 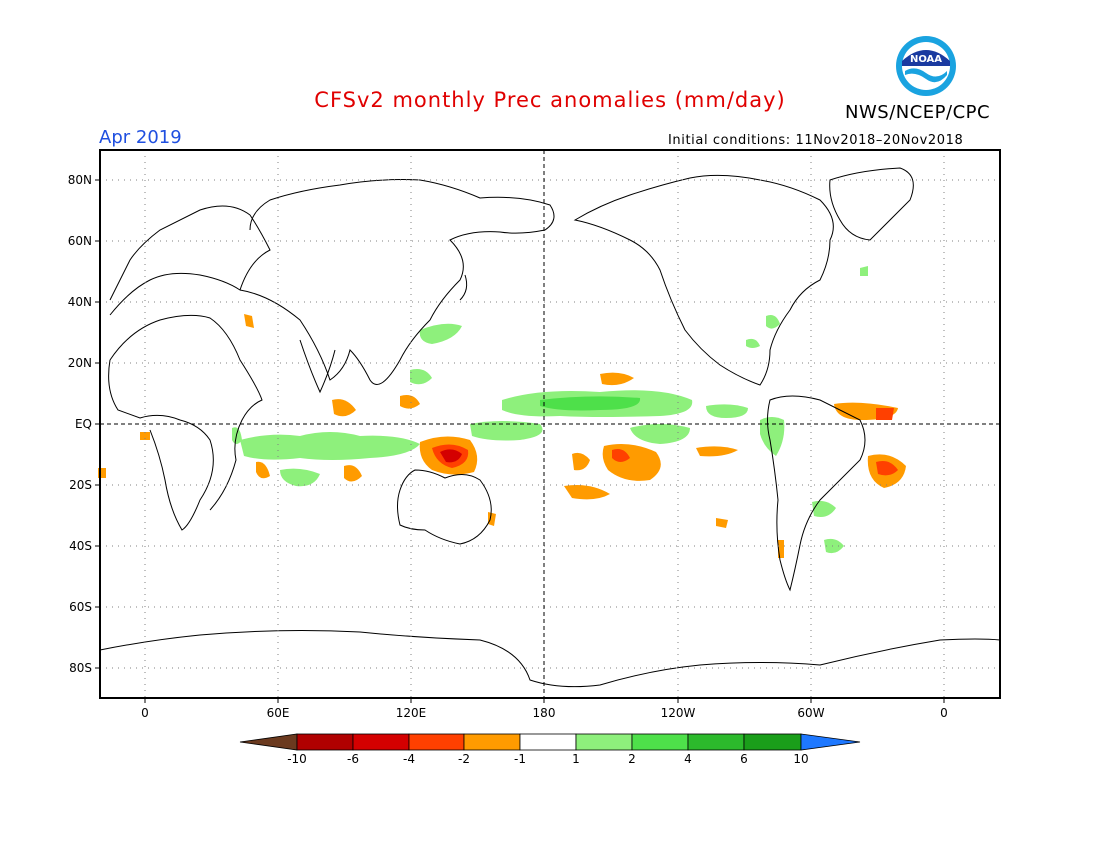 I want to click on lon-label: 120E, so click(x=411, y=713).